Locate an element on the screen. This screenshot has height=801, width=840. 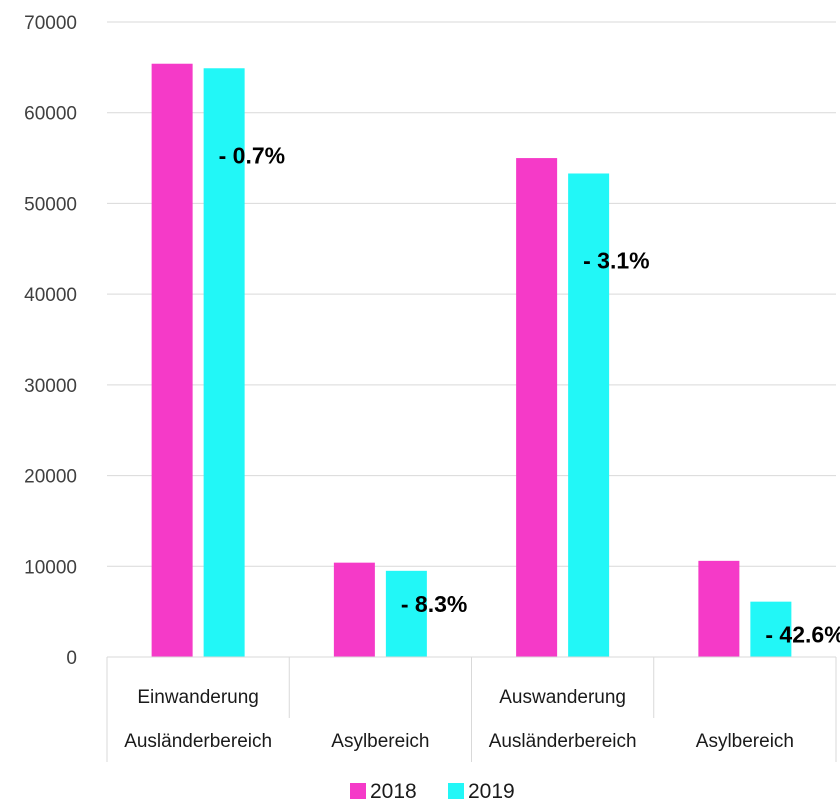
y-tick-label: 30000 is located at coordinates (50, 386).